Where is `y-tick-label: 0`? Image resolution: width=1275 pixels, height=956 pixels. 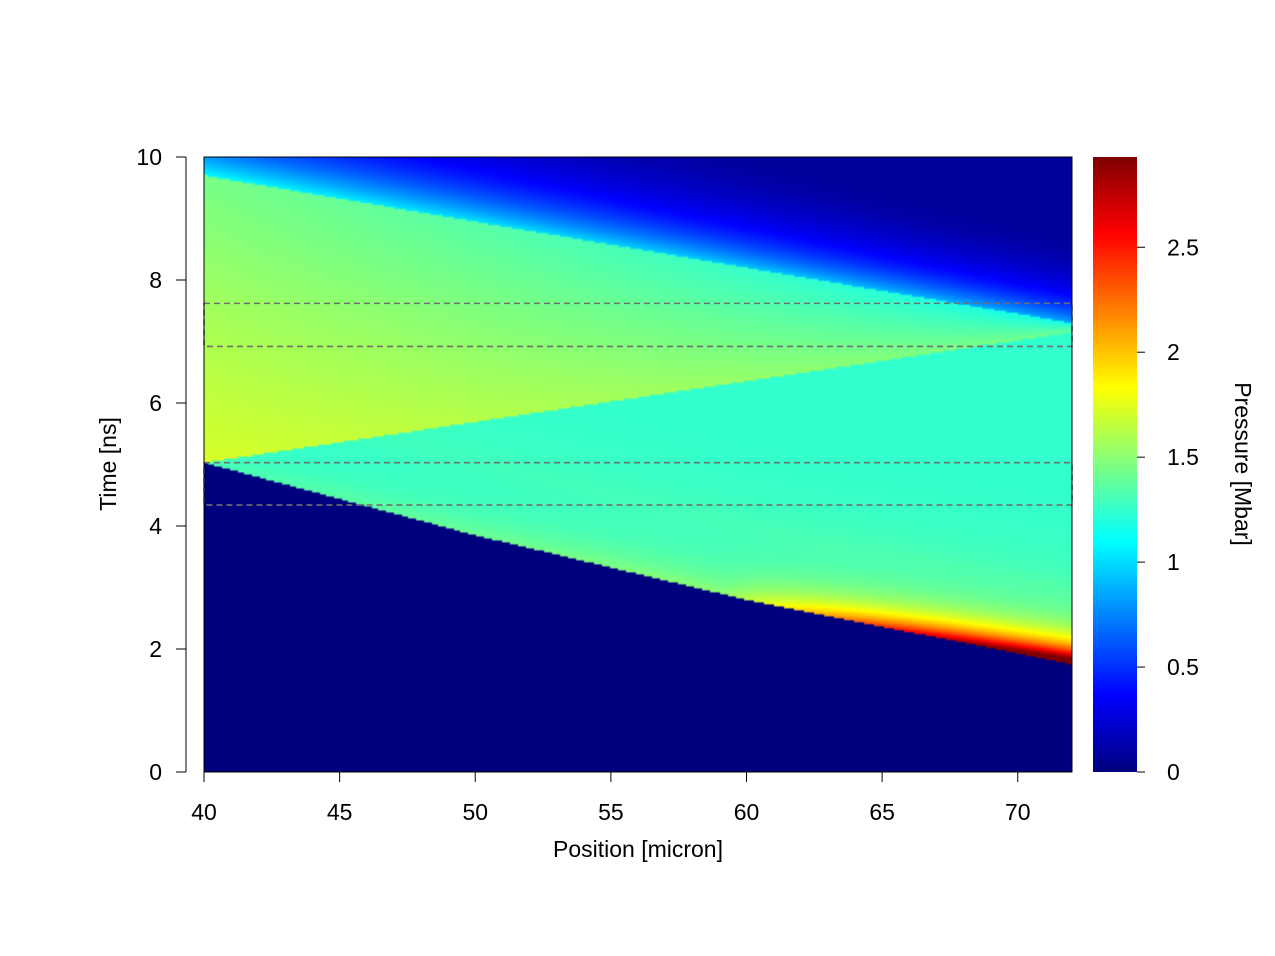 y-tick-label: 0 is located at coordinates (155, 772).